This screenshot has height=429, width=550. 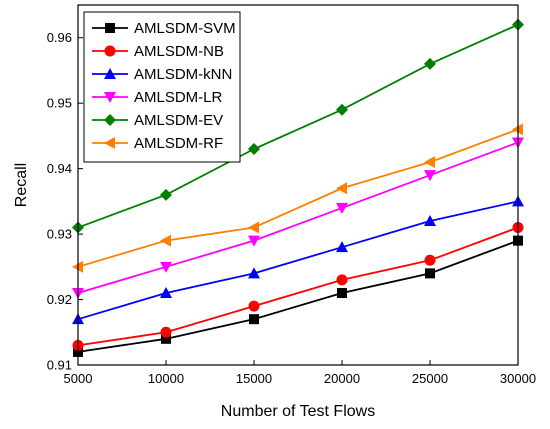 I want to click on legend-entry: AMLSDM-LR, so click(x=157, y=97).